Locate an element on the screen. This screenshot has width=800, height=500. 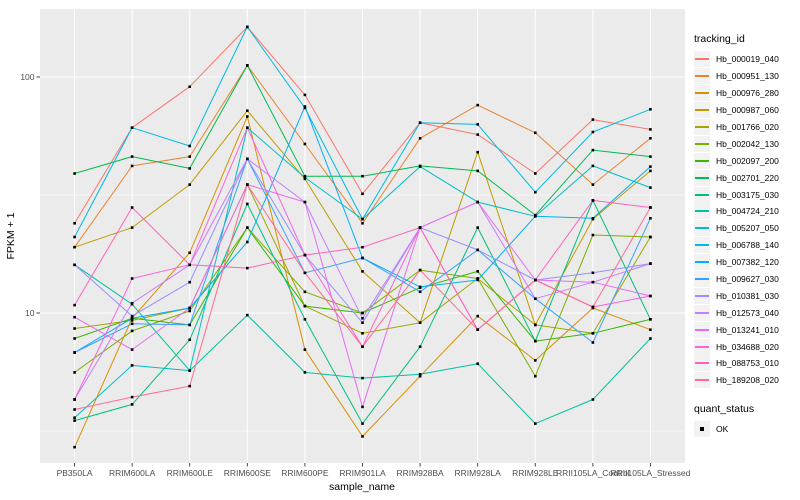
legend-entry-label: OK is located at coordinates (722, 429).